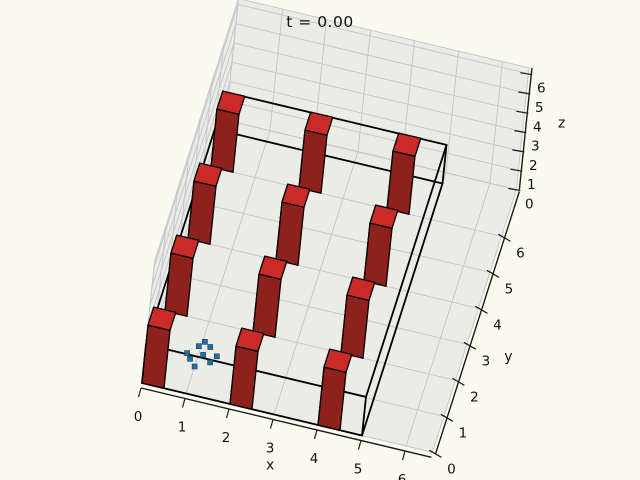 The height and width of the screenshot is (480, 640). I want to click on y-axis-spine, so click(477, 323).